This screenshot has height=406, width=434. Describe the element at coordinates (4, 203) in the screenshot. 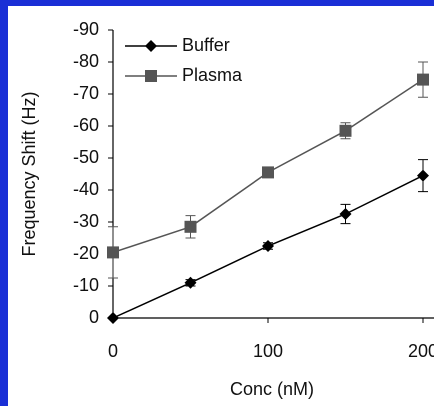

I see `frame-left` at that location.